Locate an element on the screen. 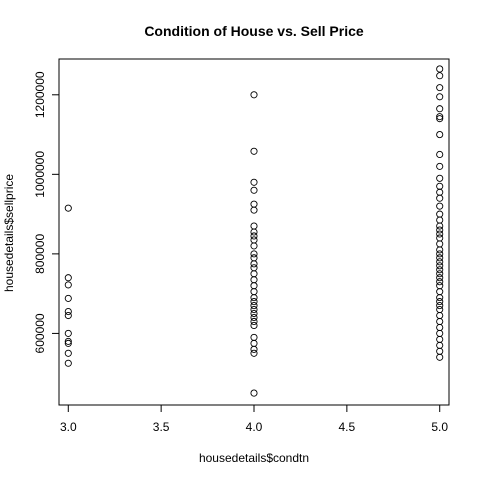 The width and height of the screenshot is (480, 480). y-tick-label: 600000 is located at coordinates (40, 333).